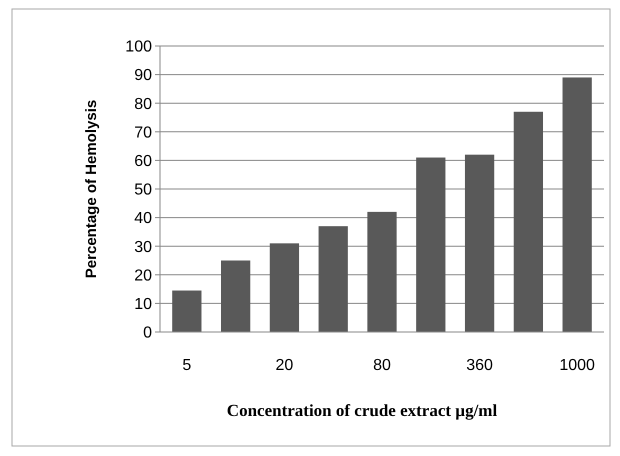  What do you see at coordinates (577, 365) in the screenshot?
I see `x-tick-label: 1000` at bounding box center [577, 365].